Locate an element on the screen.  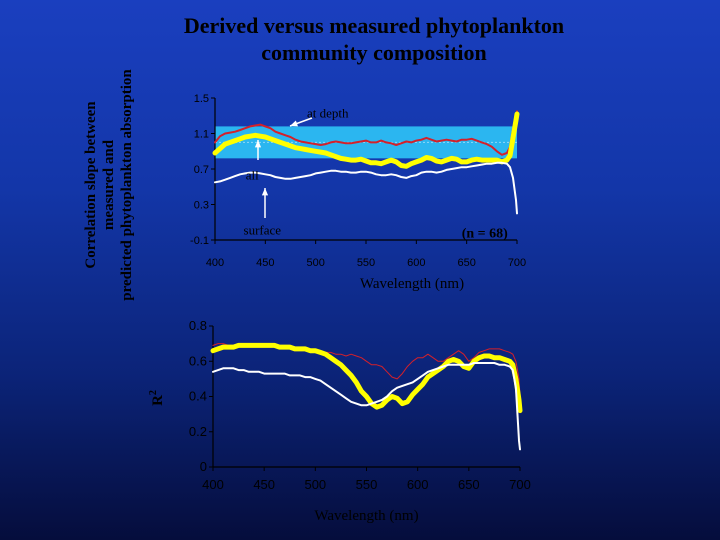
bottom-x-axis-label: Wavelength (nm) is located at coordinates (366, 516).